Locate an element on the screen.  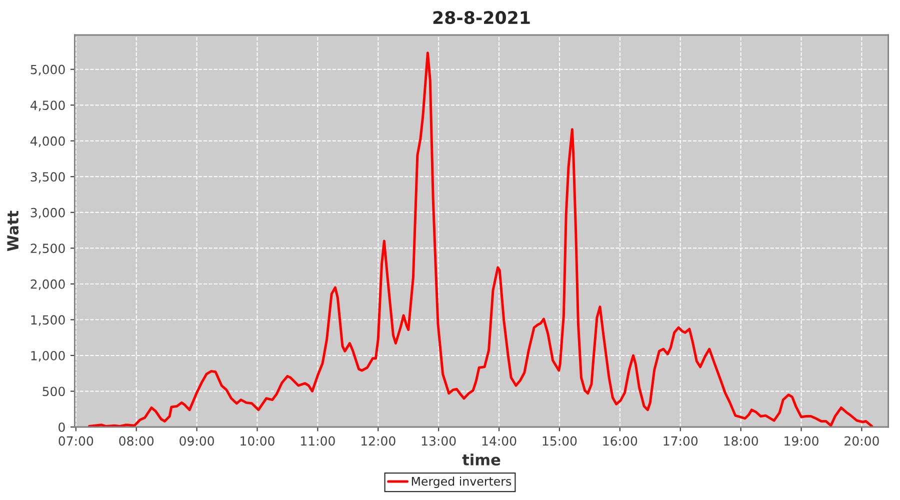
x-tick-label: 08:00 is located at coordinates (136, 441).